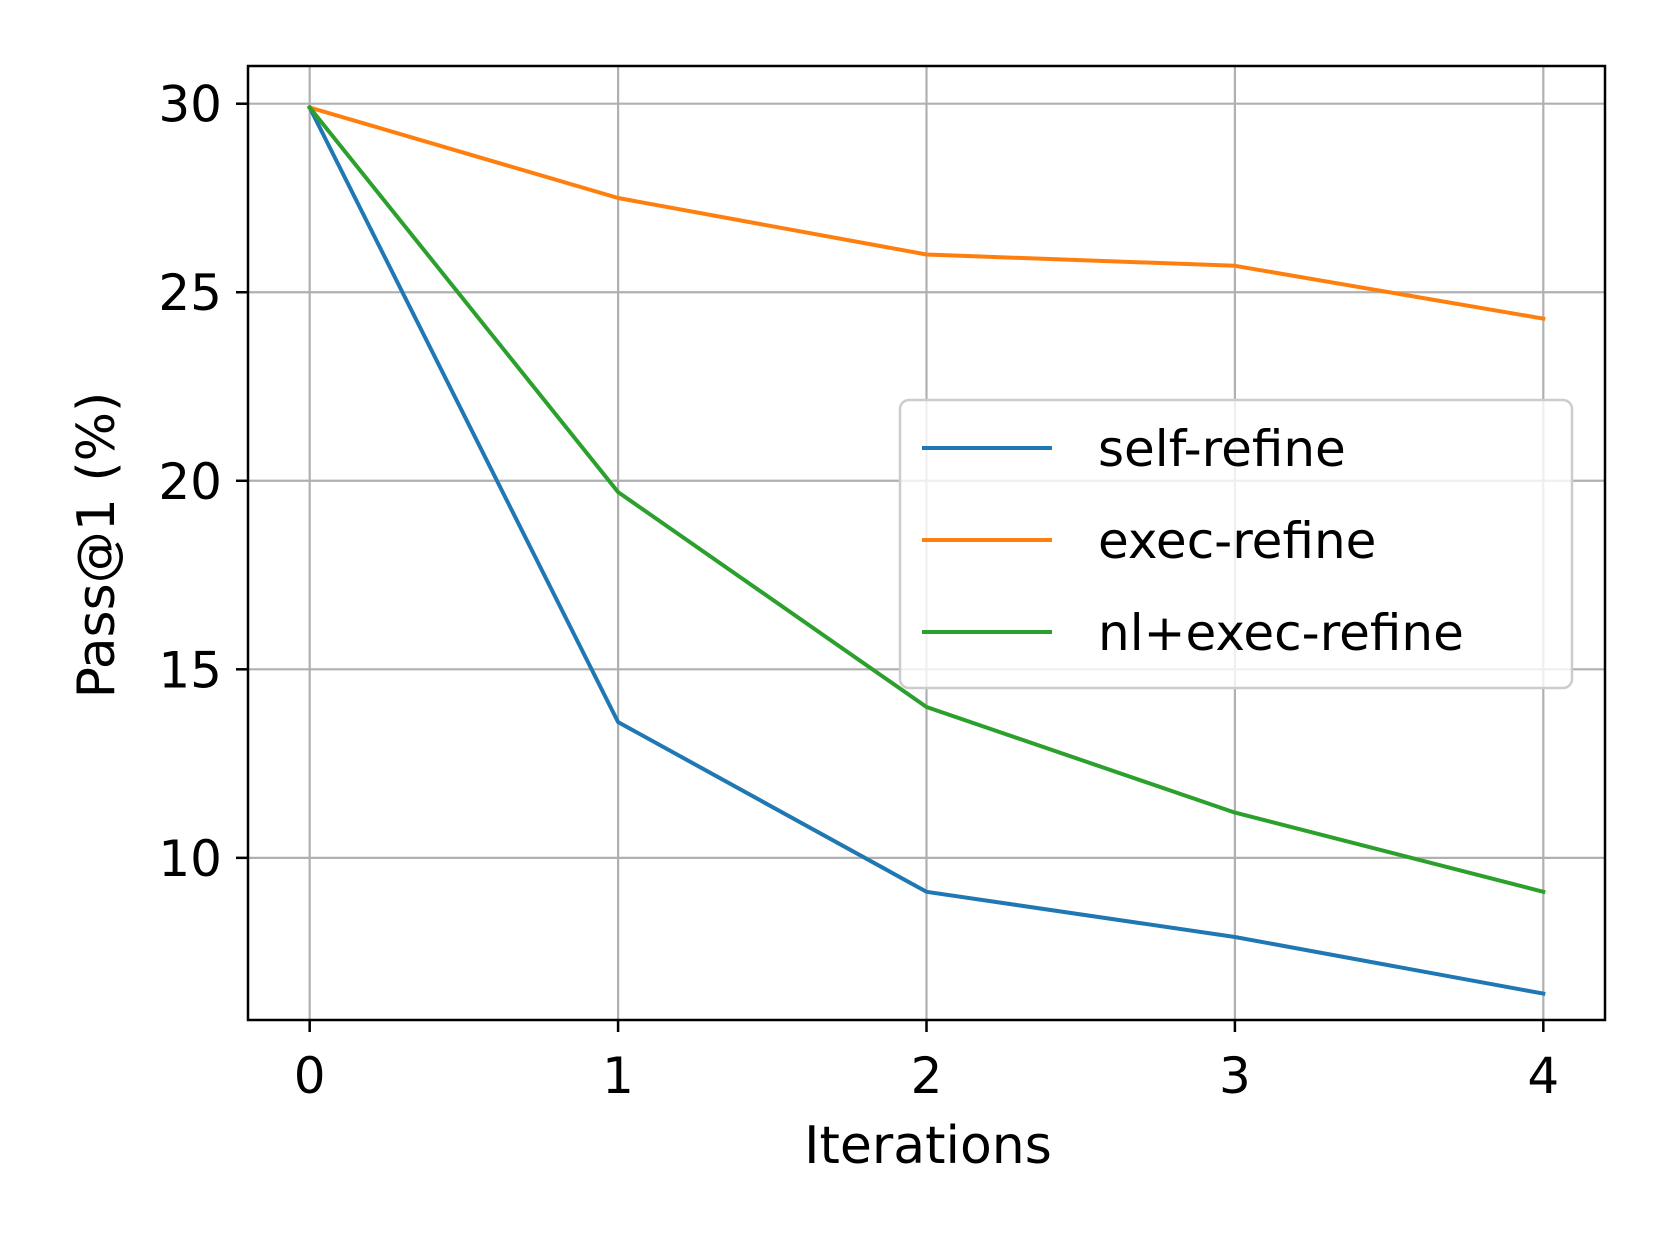 Image resolution: width=1660 pixels, height=1245 pixels. Describe the element at coordinates (927, 1076) in the screenshot. I see `x-tick-label: 2` at that location.